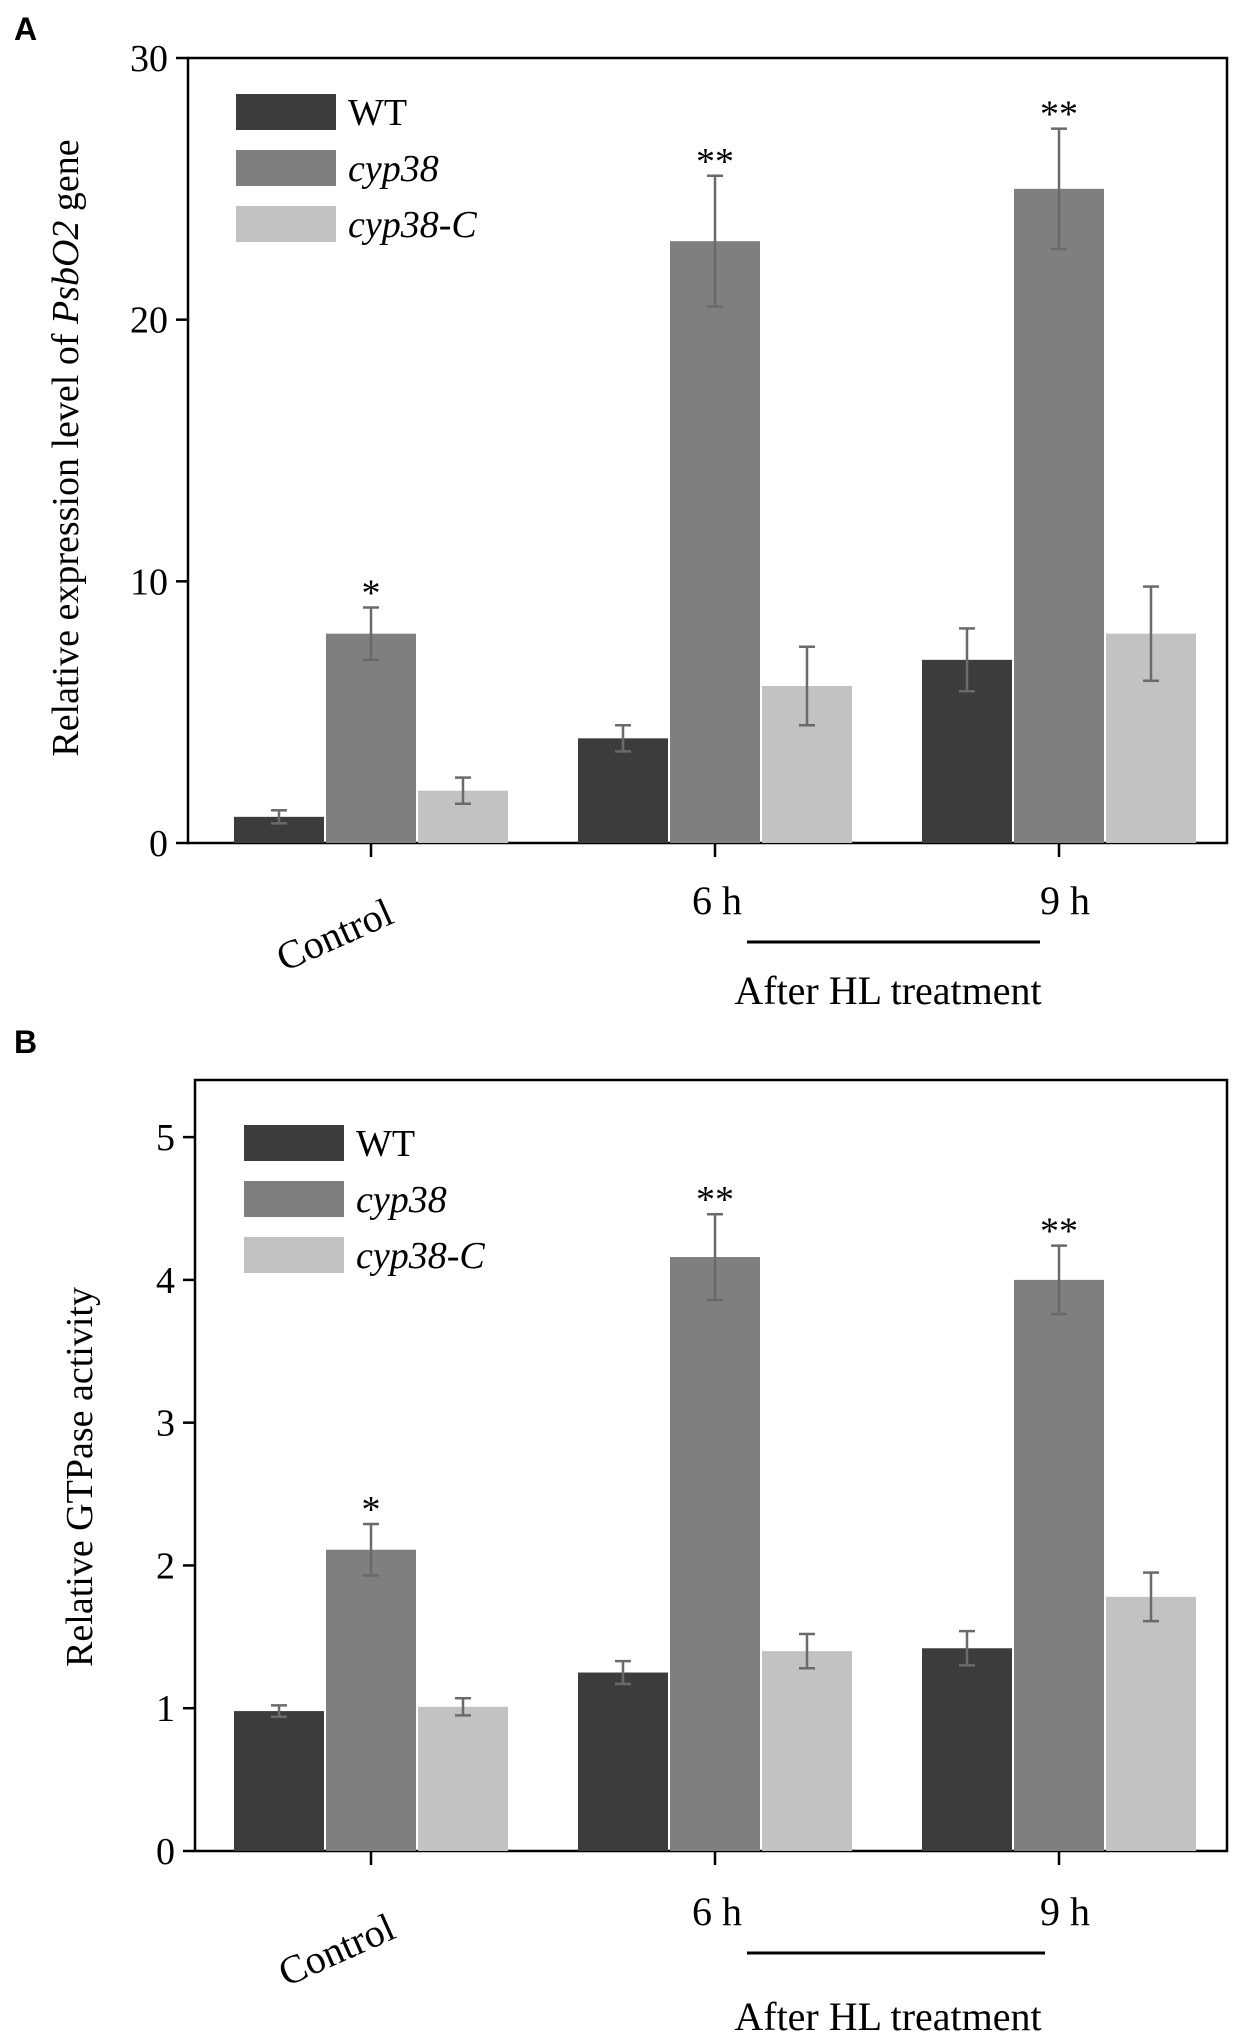  I want to click on x-tick-label-6h-b: 6 h, so click(717, 1911).